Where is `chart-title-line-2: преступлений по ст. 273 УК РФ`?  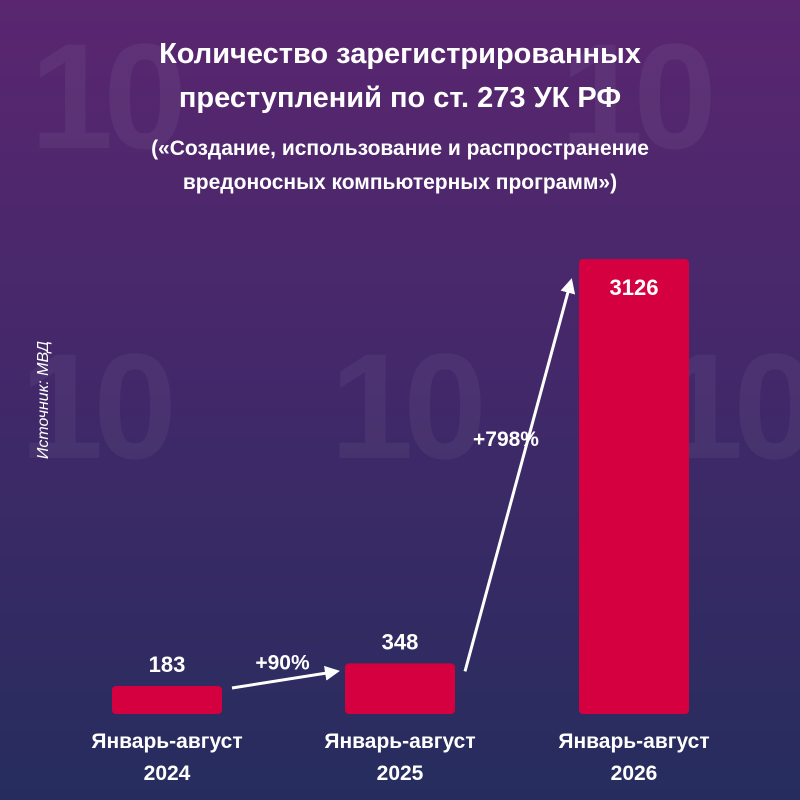
chart-title-line-2: преступлений по ст. 273 УК РФ is located at coordinates (400, 98).